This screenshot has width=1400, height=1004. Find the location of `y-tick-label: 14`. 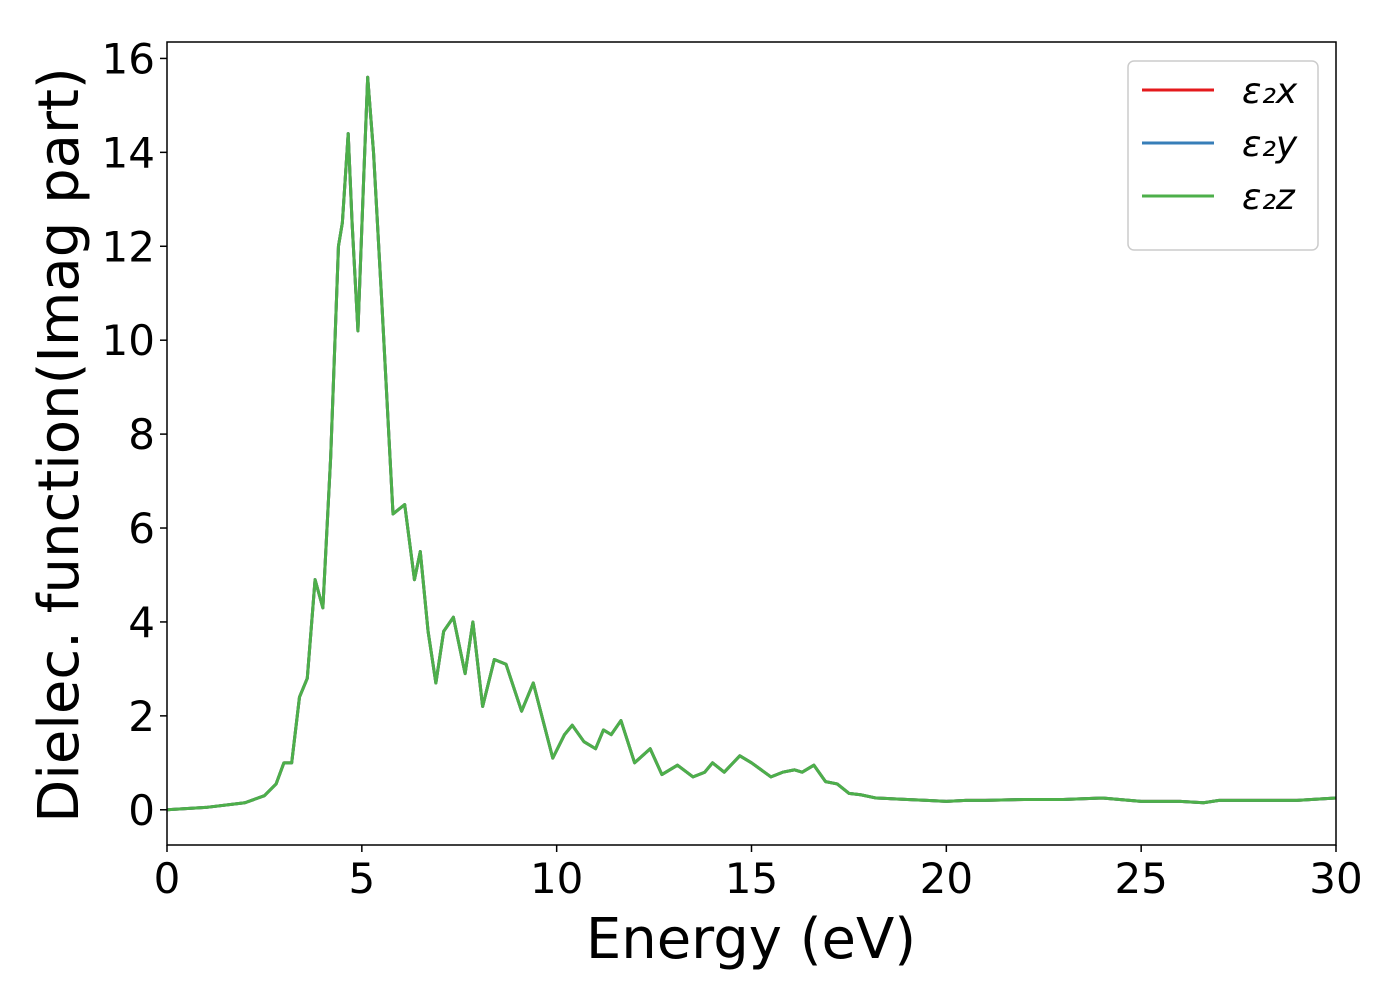

y-tick-label: 14 is located at coordinates (128, 152).